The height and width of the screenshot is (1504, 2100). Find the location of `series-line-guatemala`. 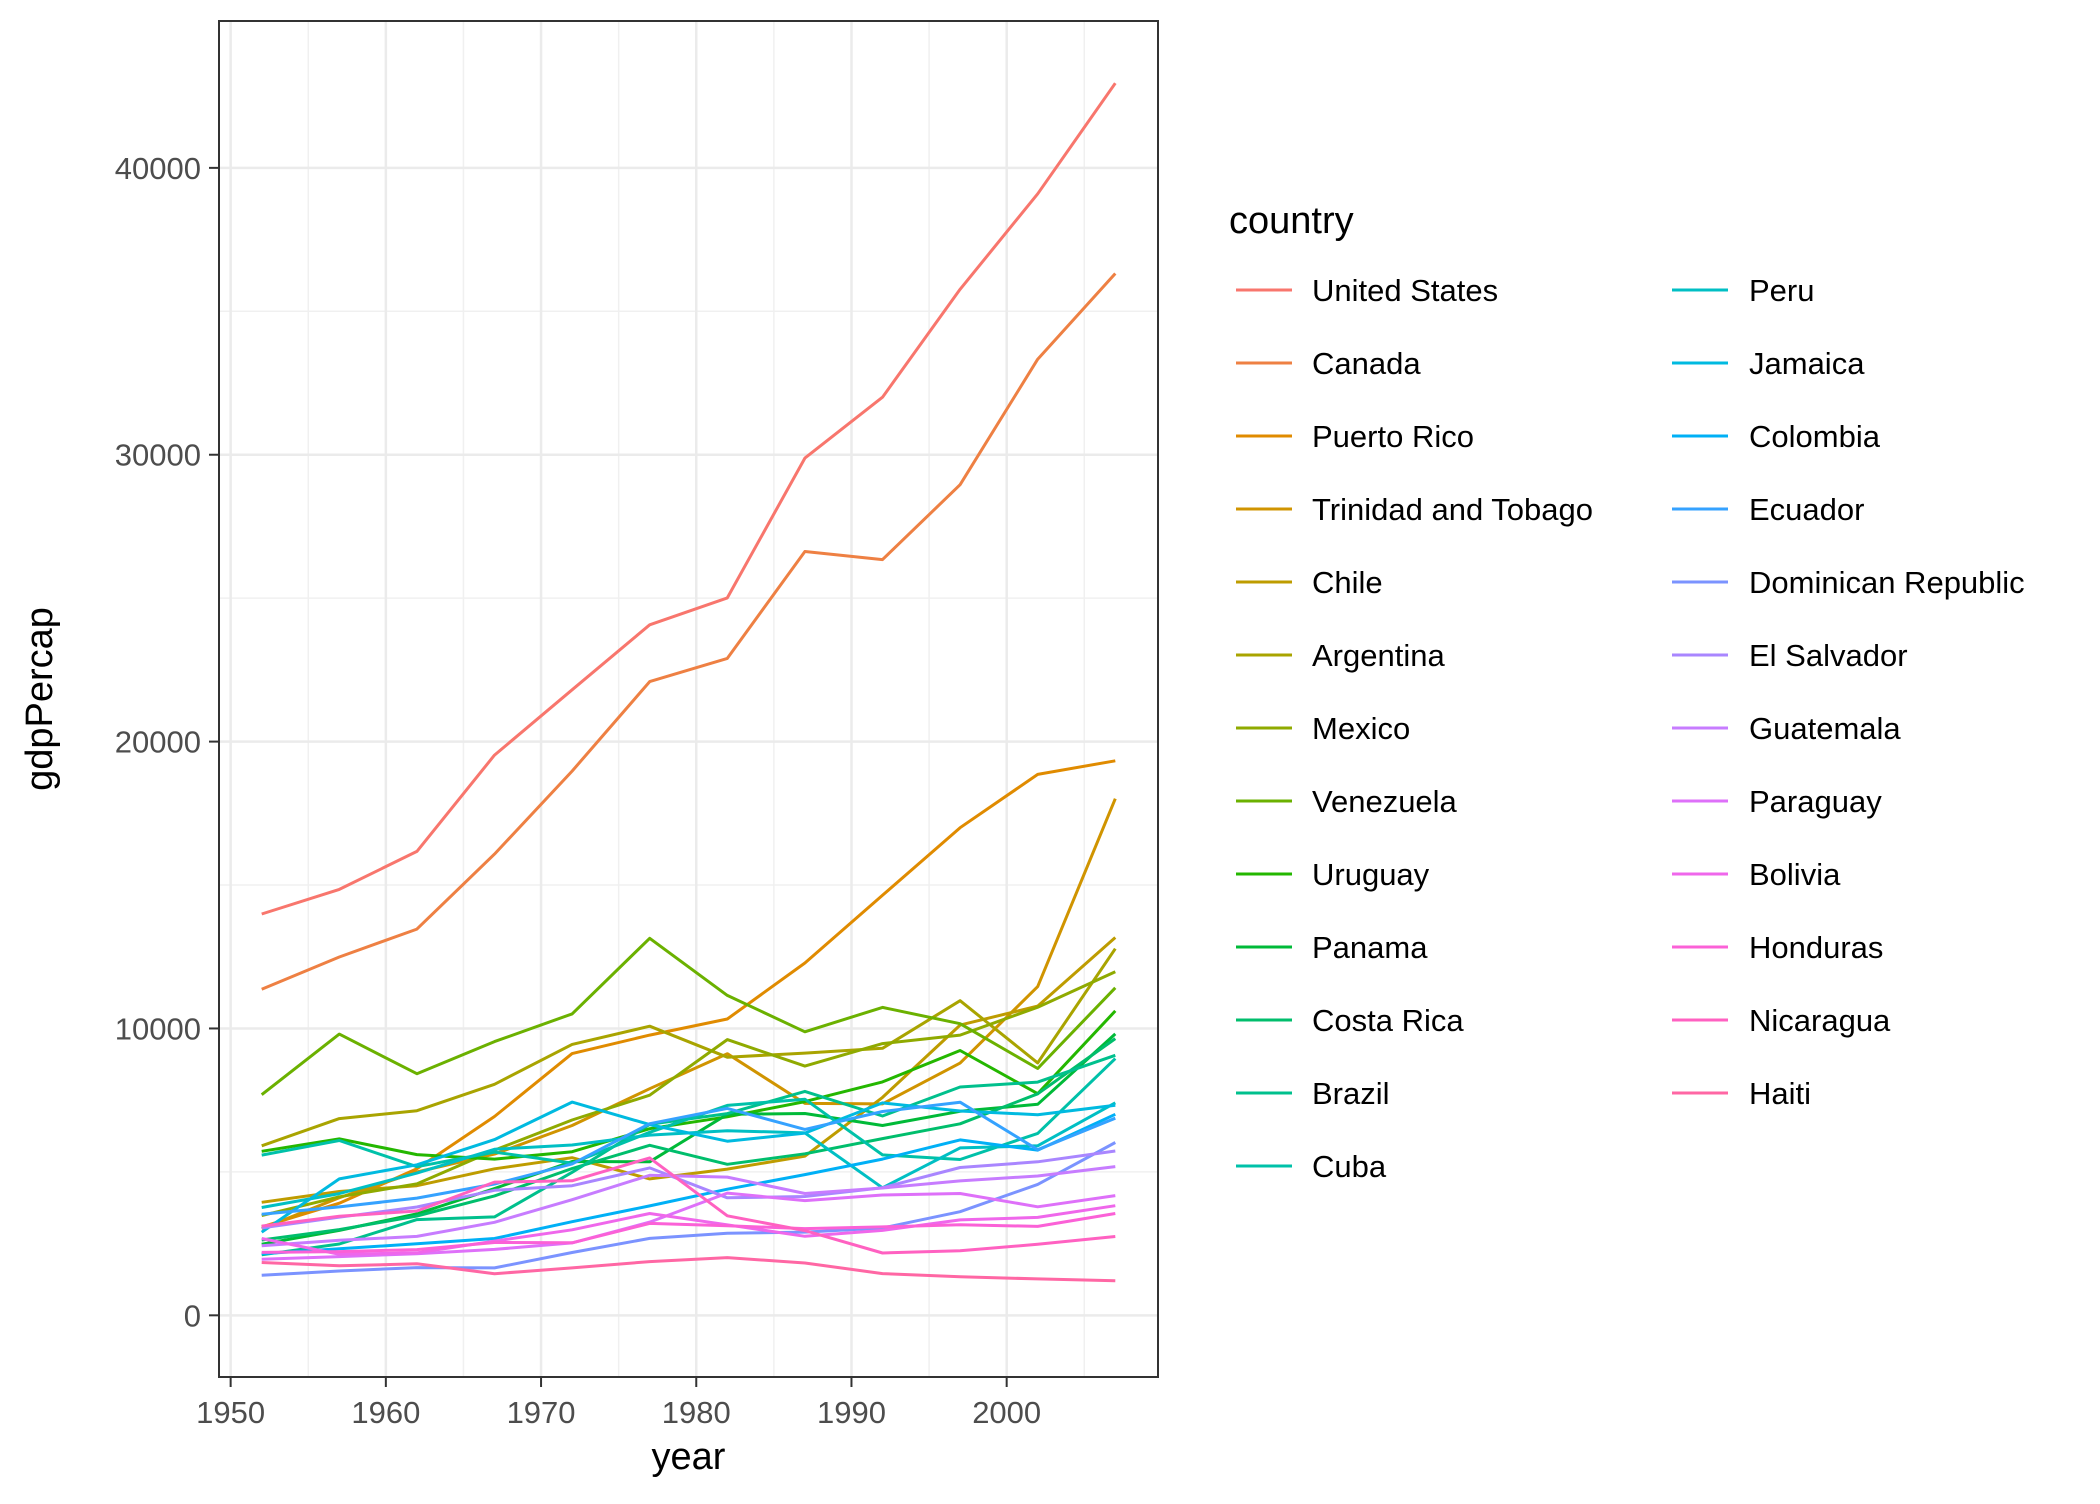

series-line-guatemala is located at coordinates (688, 1206).